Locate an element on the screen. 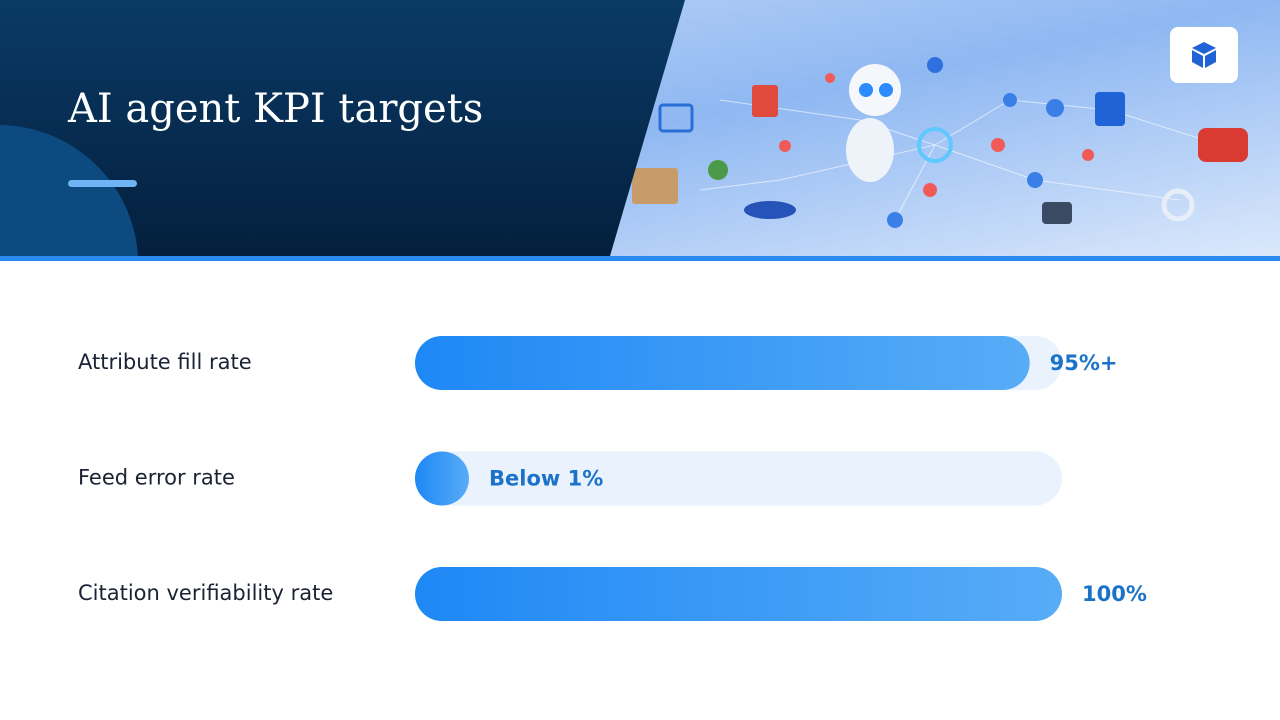 The height and width of the screenshot is (720, 1280). category-label: Feed error rate is located at coordinates (156, 478).